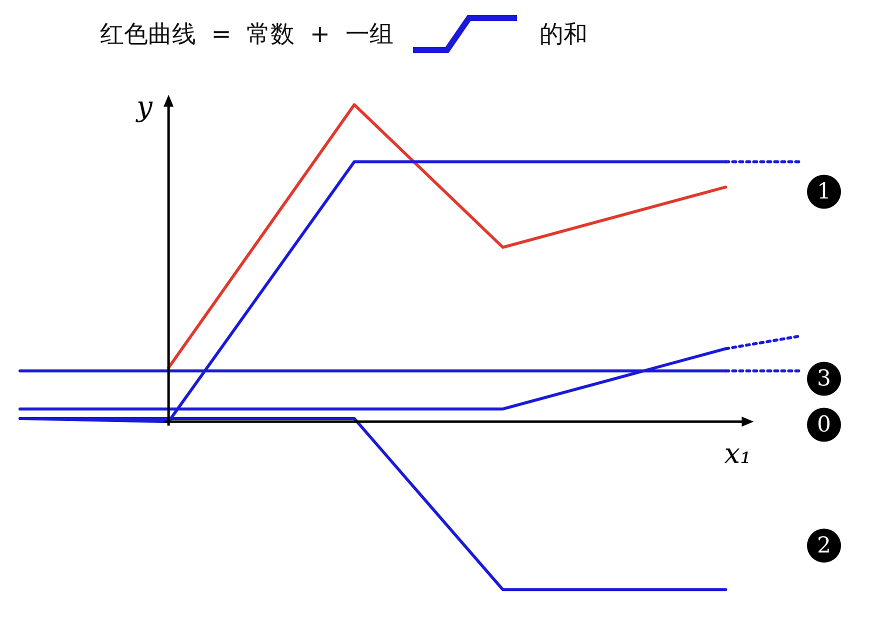  I want to click on x-axis-title: x₁, so click(738, 453).